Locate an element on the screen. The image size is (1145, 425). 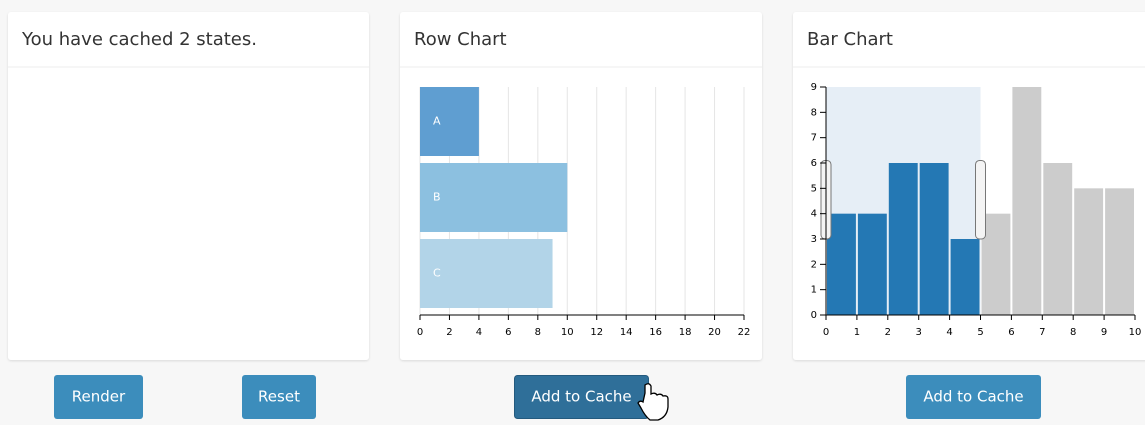
x-tick-label: 7 is located at coordinates (1042, 332).